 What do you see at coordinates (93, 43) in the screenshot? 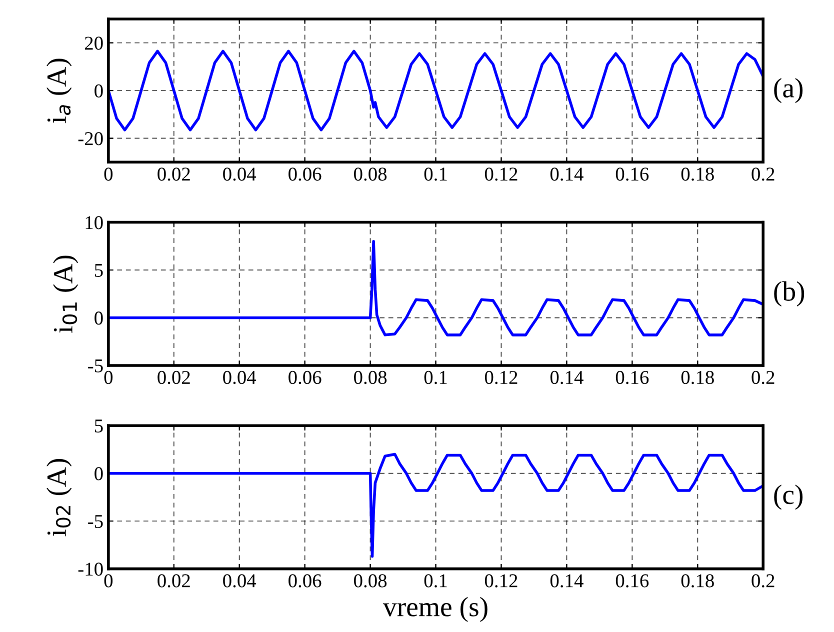
I see `y-tick-label: 20` at bounding box center [93, 43].